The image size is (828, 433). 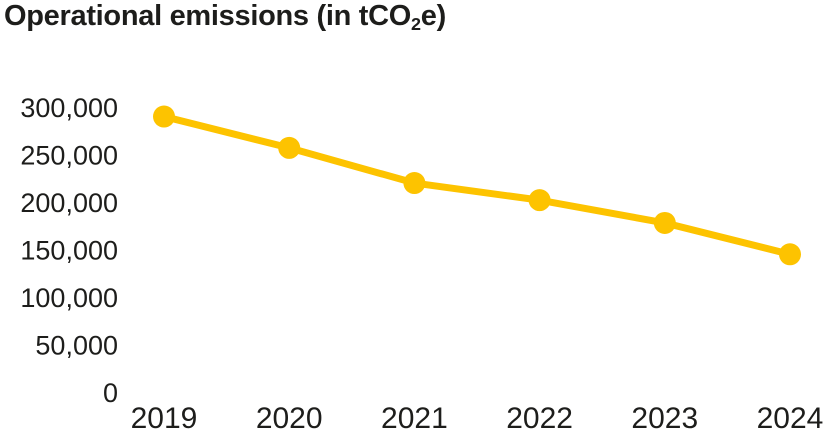 What do you see at coordinates (208, 16) in the screenshot?
I see `chart-title-text: Operational emissions (in tCO` at bounding box center [208, 16].